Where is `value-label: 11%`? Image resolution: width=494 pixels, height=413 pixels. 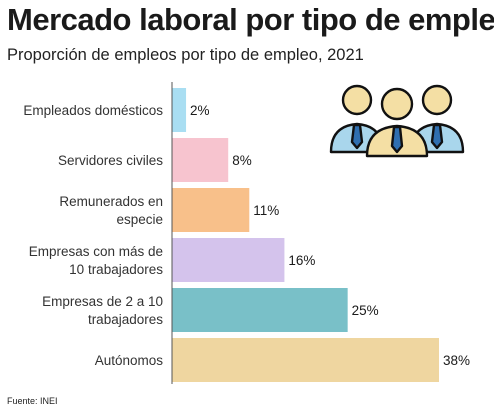 value-label: 11% is located at coordinates (266, 210).